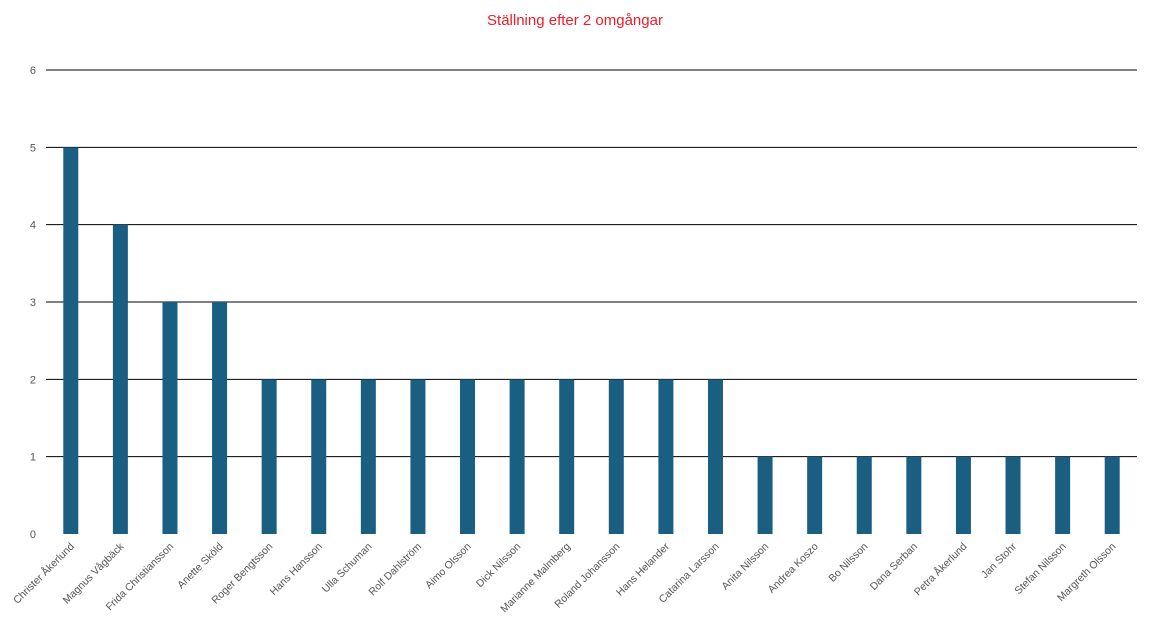 This screenshot has width=1150, height=631. Describe the element at coordinates (33, 535) in the screenshot. I see `y-tick-label: 0` at that location.